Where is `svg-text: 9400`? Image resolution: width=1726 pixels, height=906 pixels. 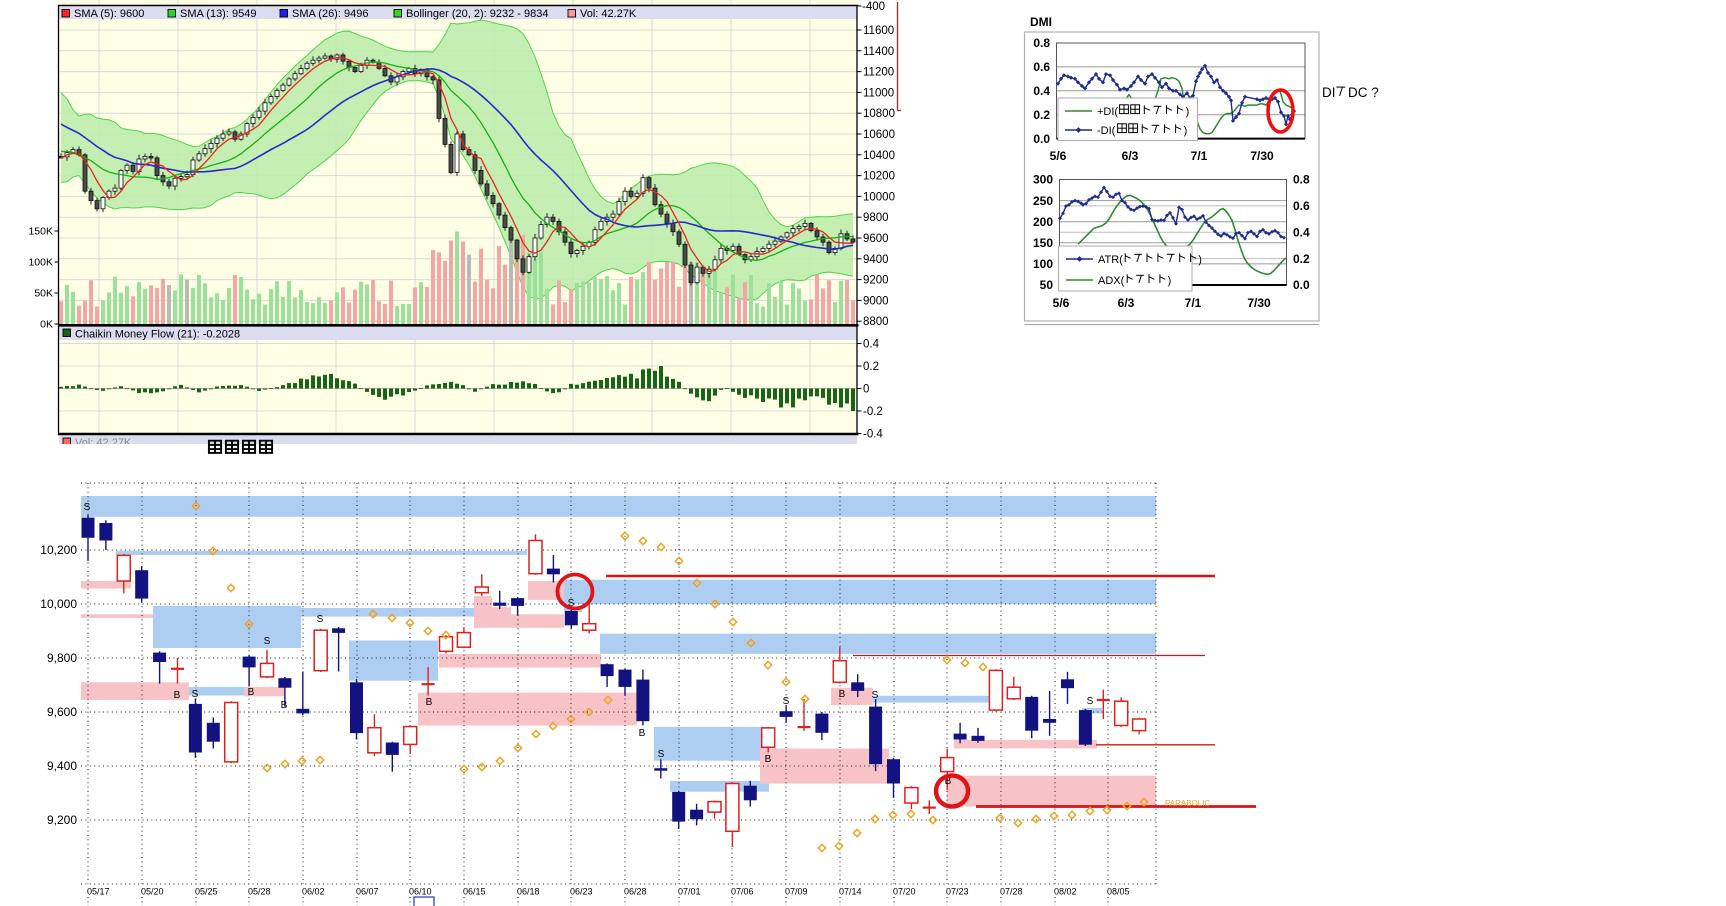
svg-text: 9400 is located at coordinates (876, 260).